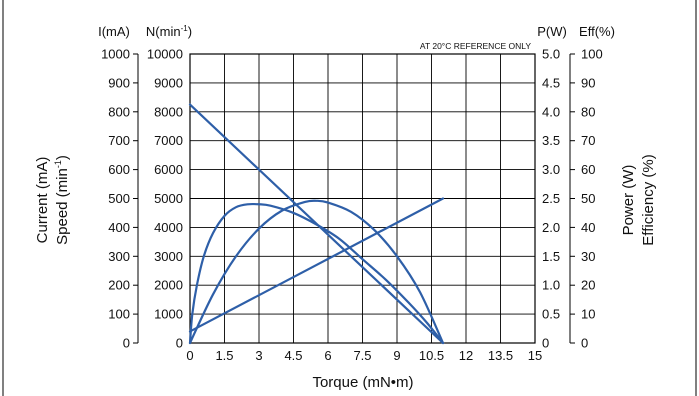  What do you see at coordinates (545, 343) in the screenshot?
I see `power-tick-label: 0` at bounding box center [545, 343].